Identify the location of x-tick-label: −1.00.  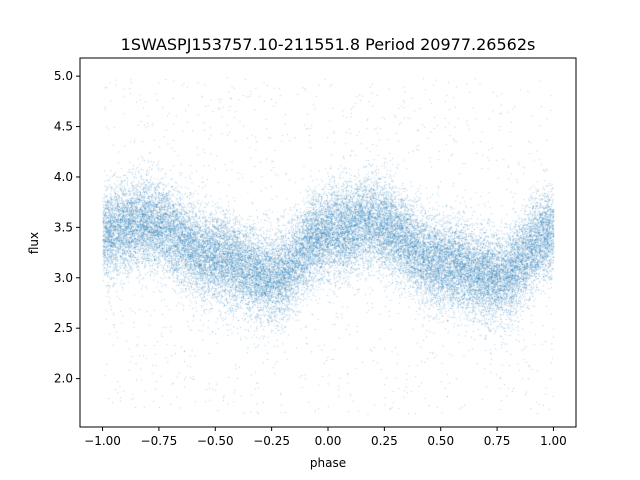
(102, 441).